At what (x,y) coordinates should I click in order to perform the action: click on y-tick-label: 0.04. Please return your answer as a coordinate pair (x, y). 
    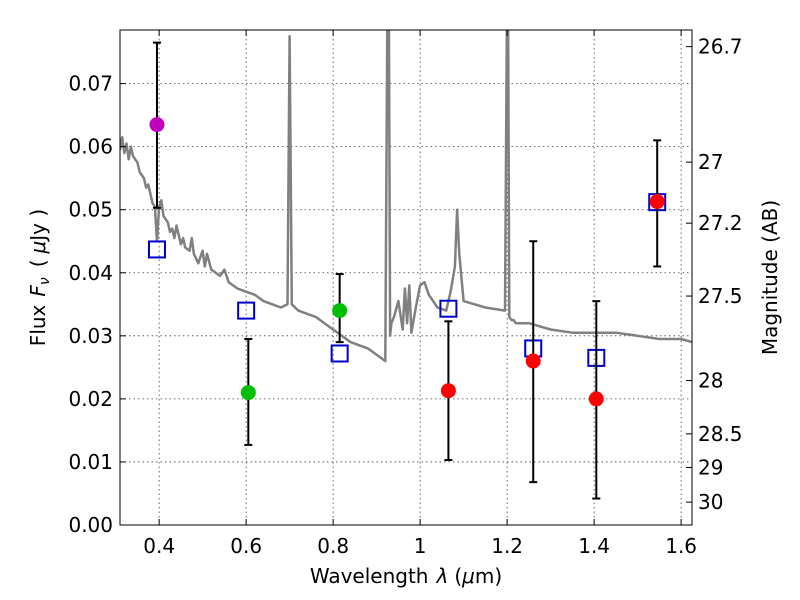
    Looking at the image, I should click on (90, 273).